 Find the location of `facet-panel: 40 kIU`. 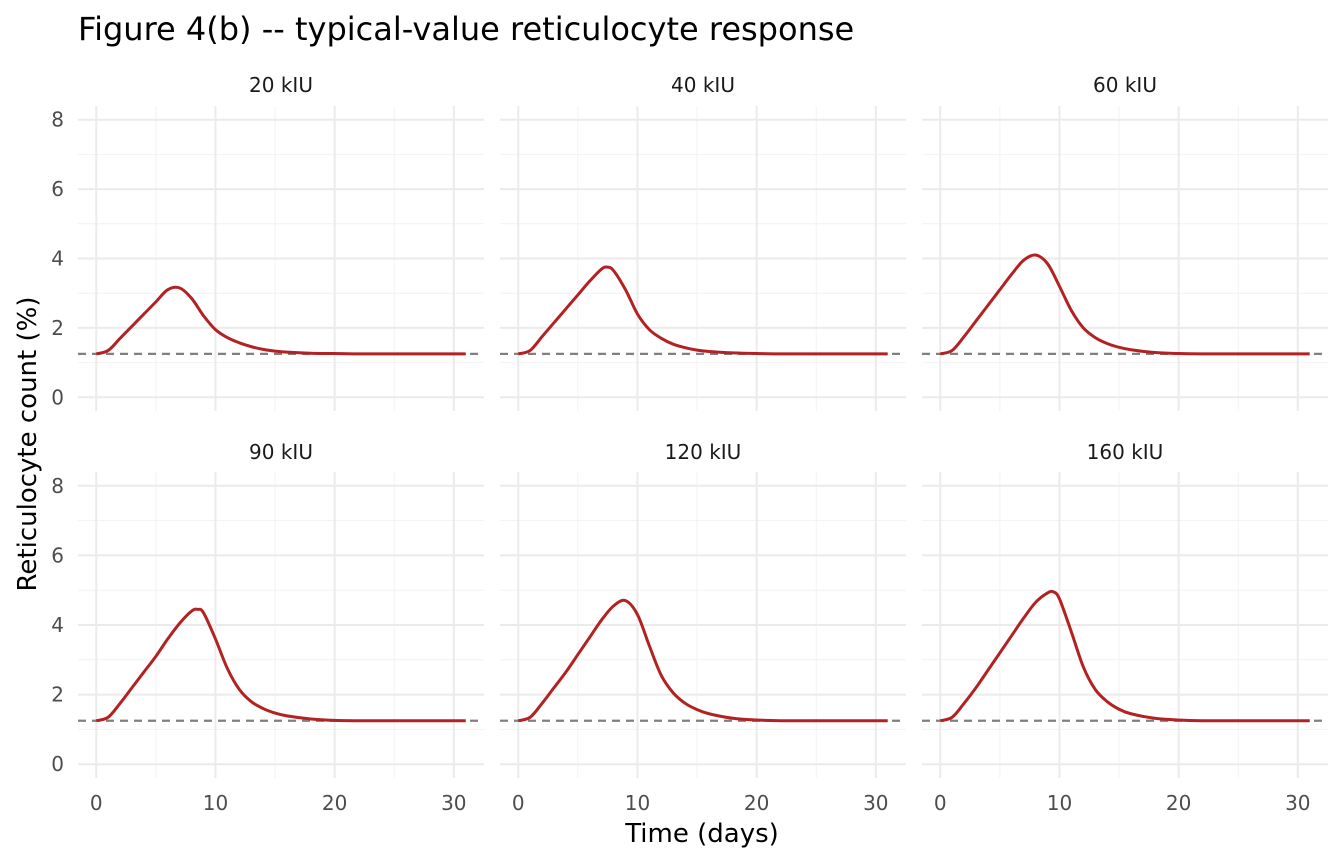

facet-panel: 40 kIU is located at coordinates (703, 242).